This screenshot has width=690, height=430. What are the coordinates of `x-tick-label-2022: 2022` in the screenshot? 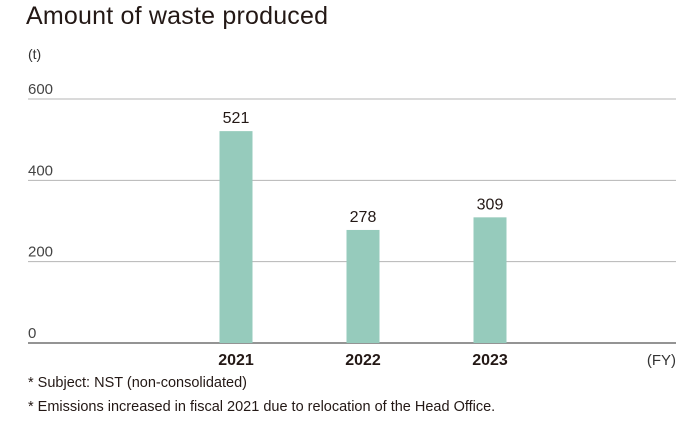 It's located at (363, 360).